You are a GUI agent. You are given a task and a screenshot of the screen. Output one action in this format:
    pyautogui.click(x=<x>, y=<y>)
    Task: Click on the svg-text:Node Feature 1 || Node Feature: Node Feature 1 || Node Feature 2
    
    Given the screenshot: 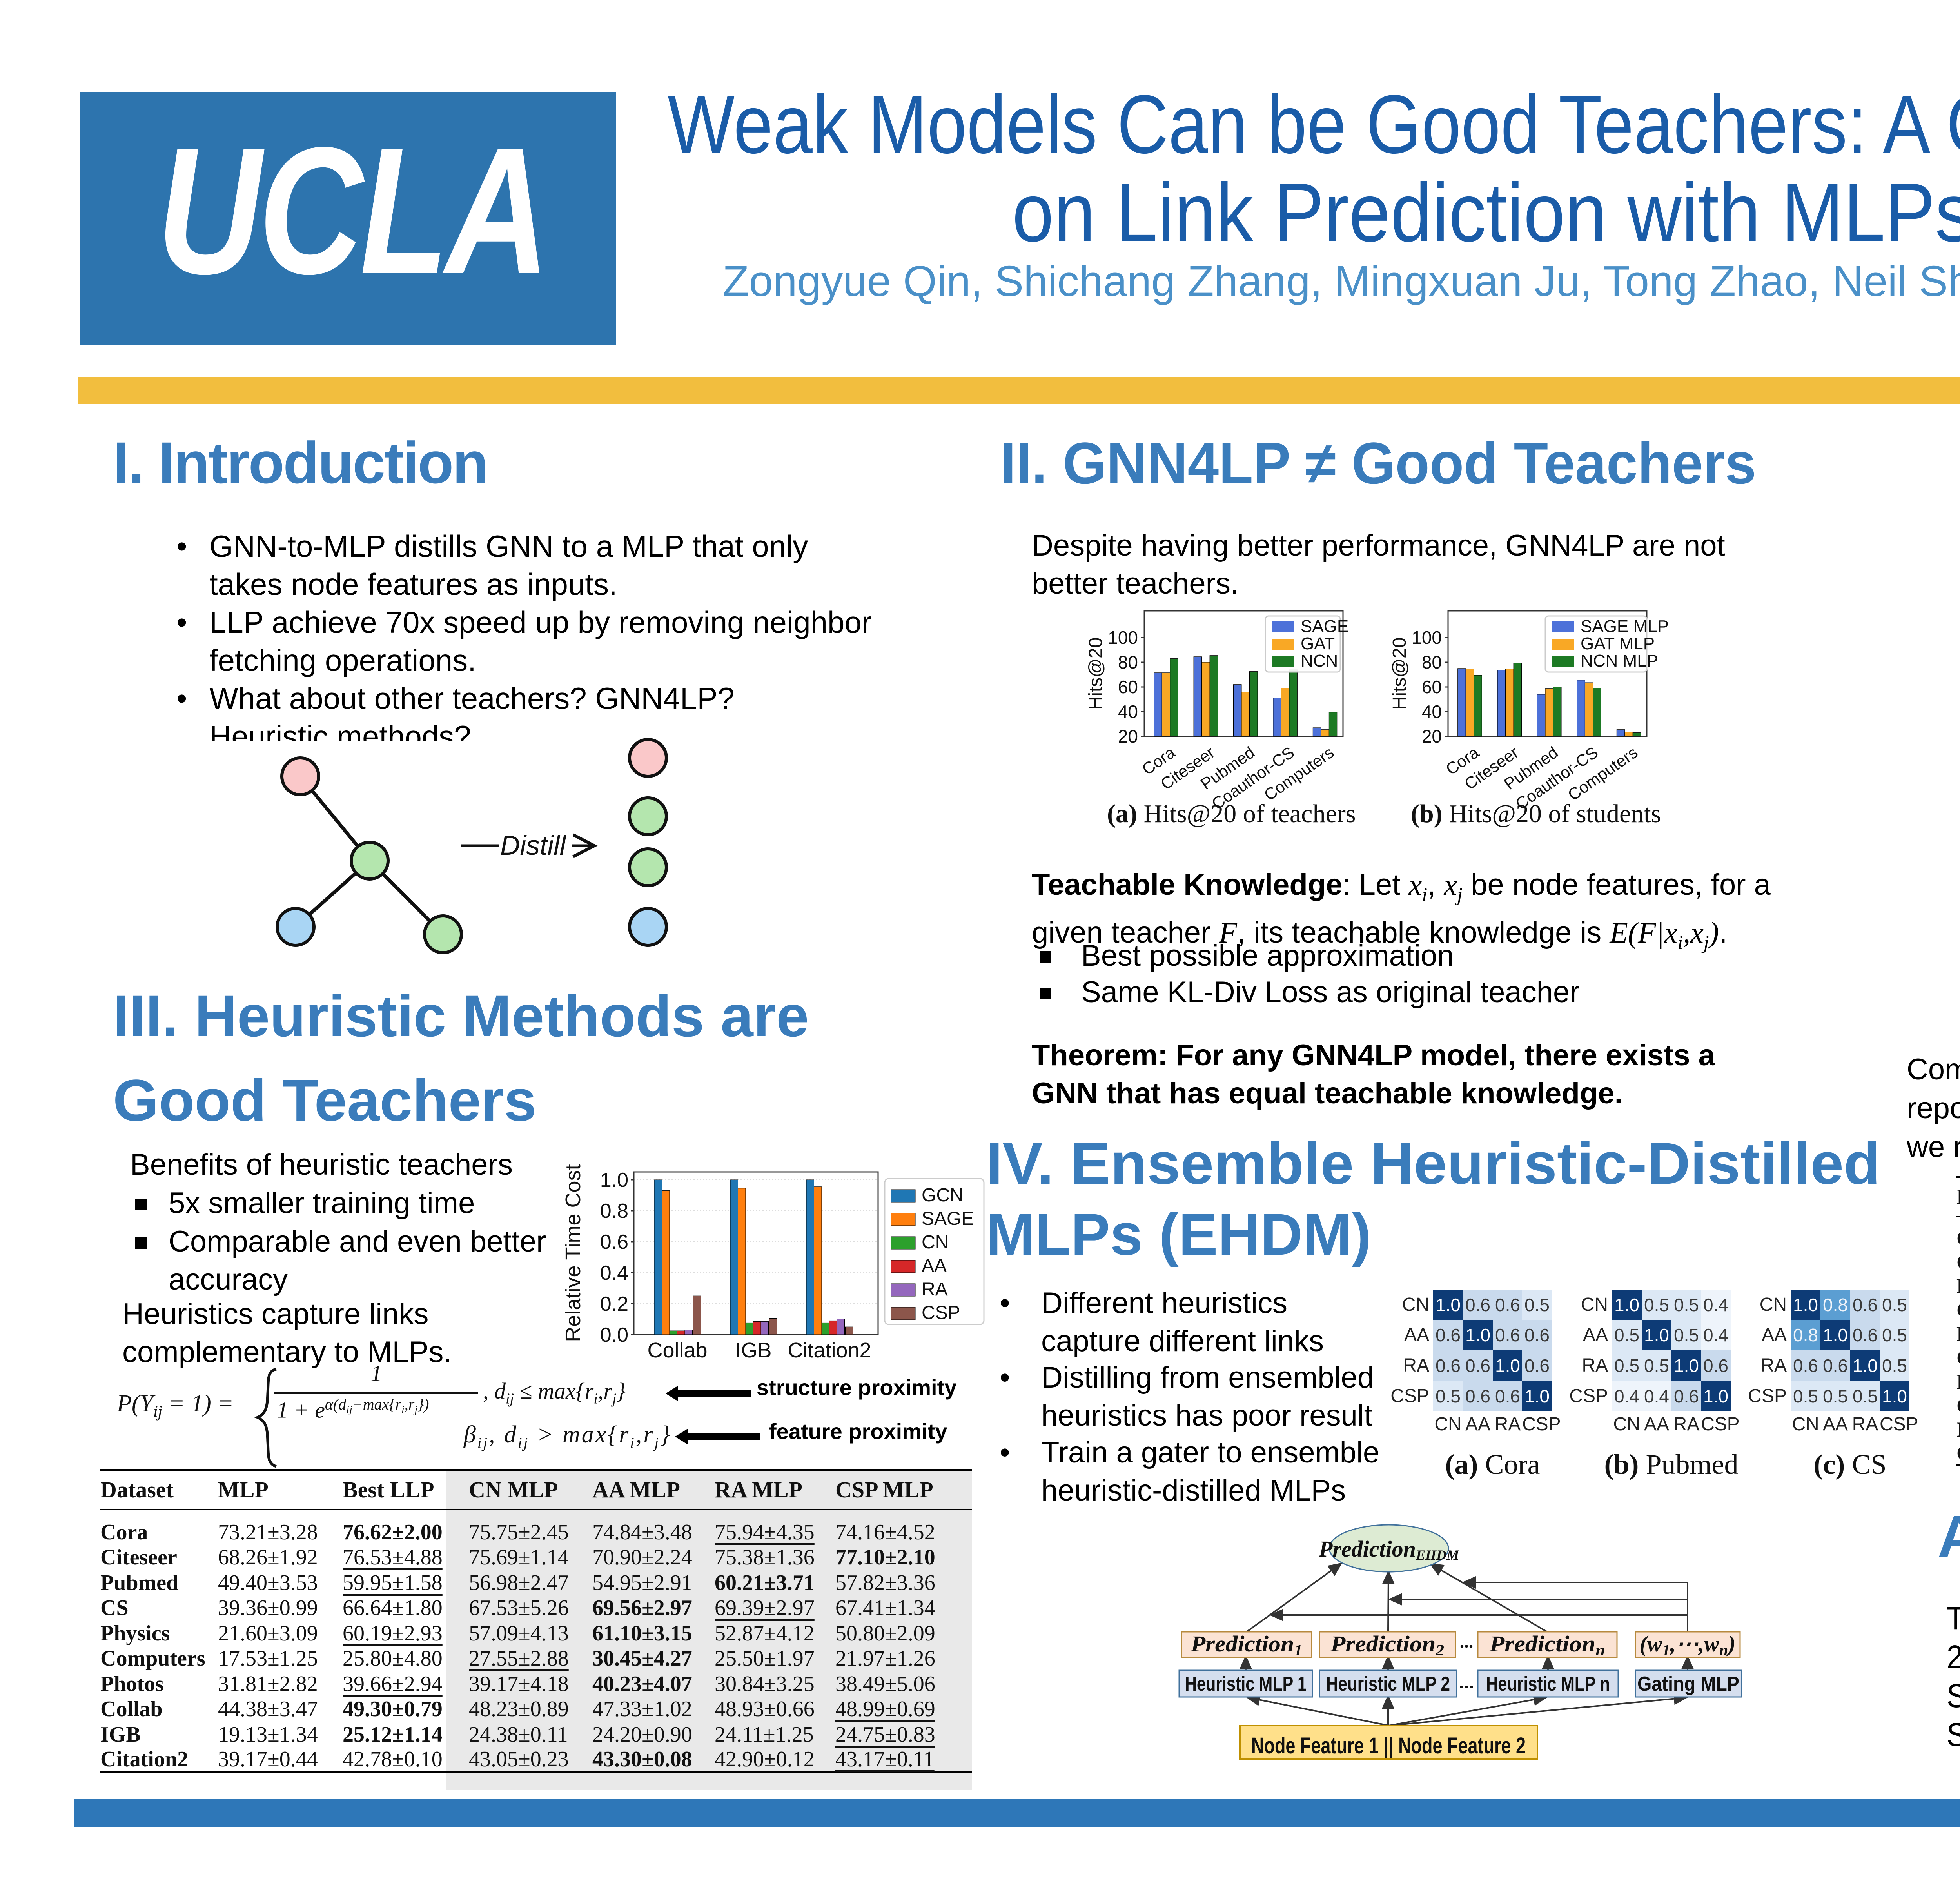 What is the action you would take?
    pyautogui.click(x=1388, y=1745)
    